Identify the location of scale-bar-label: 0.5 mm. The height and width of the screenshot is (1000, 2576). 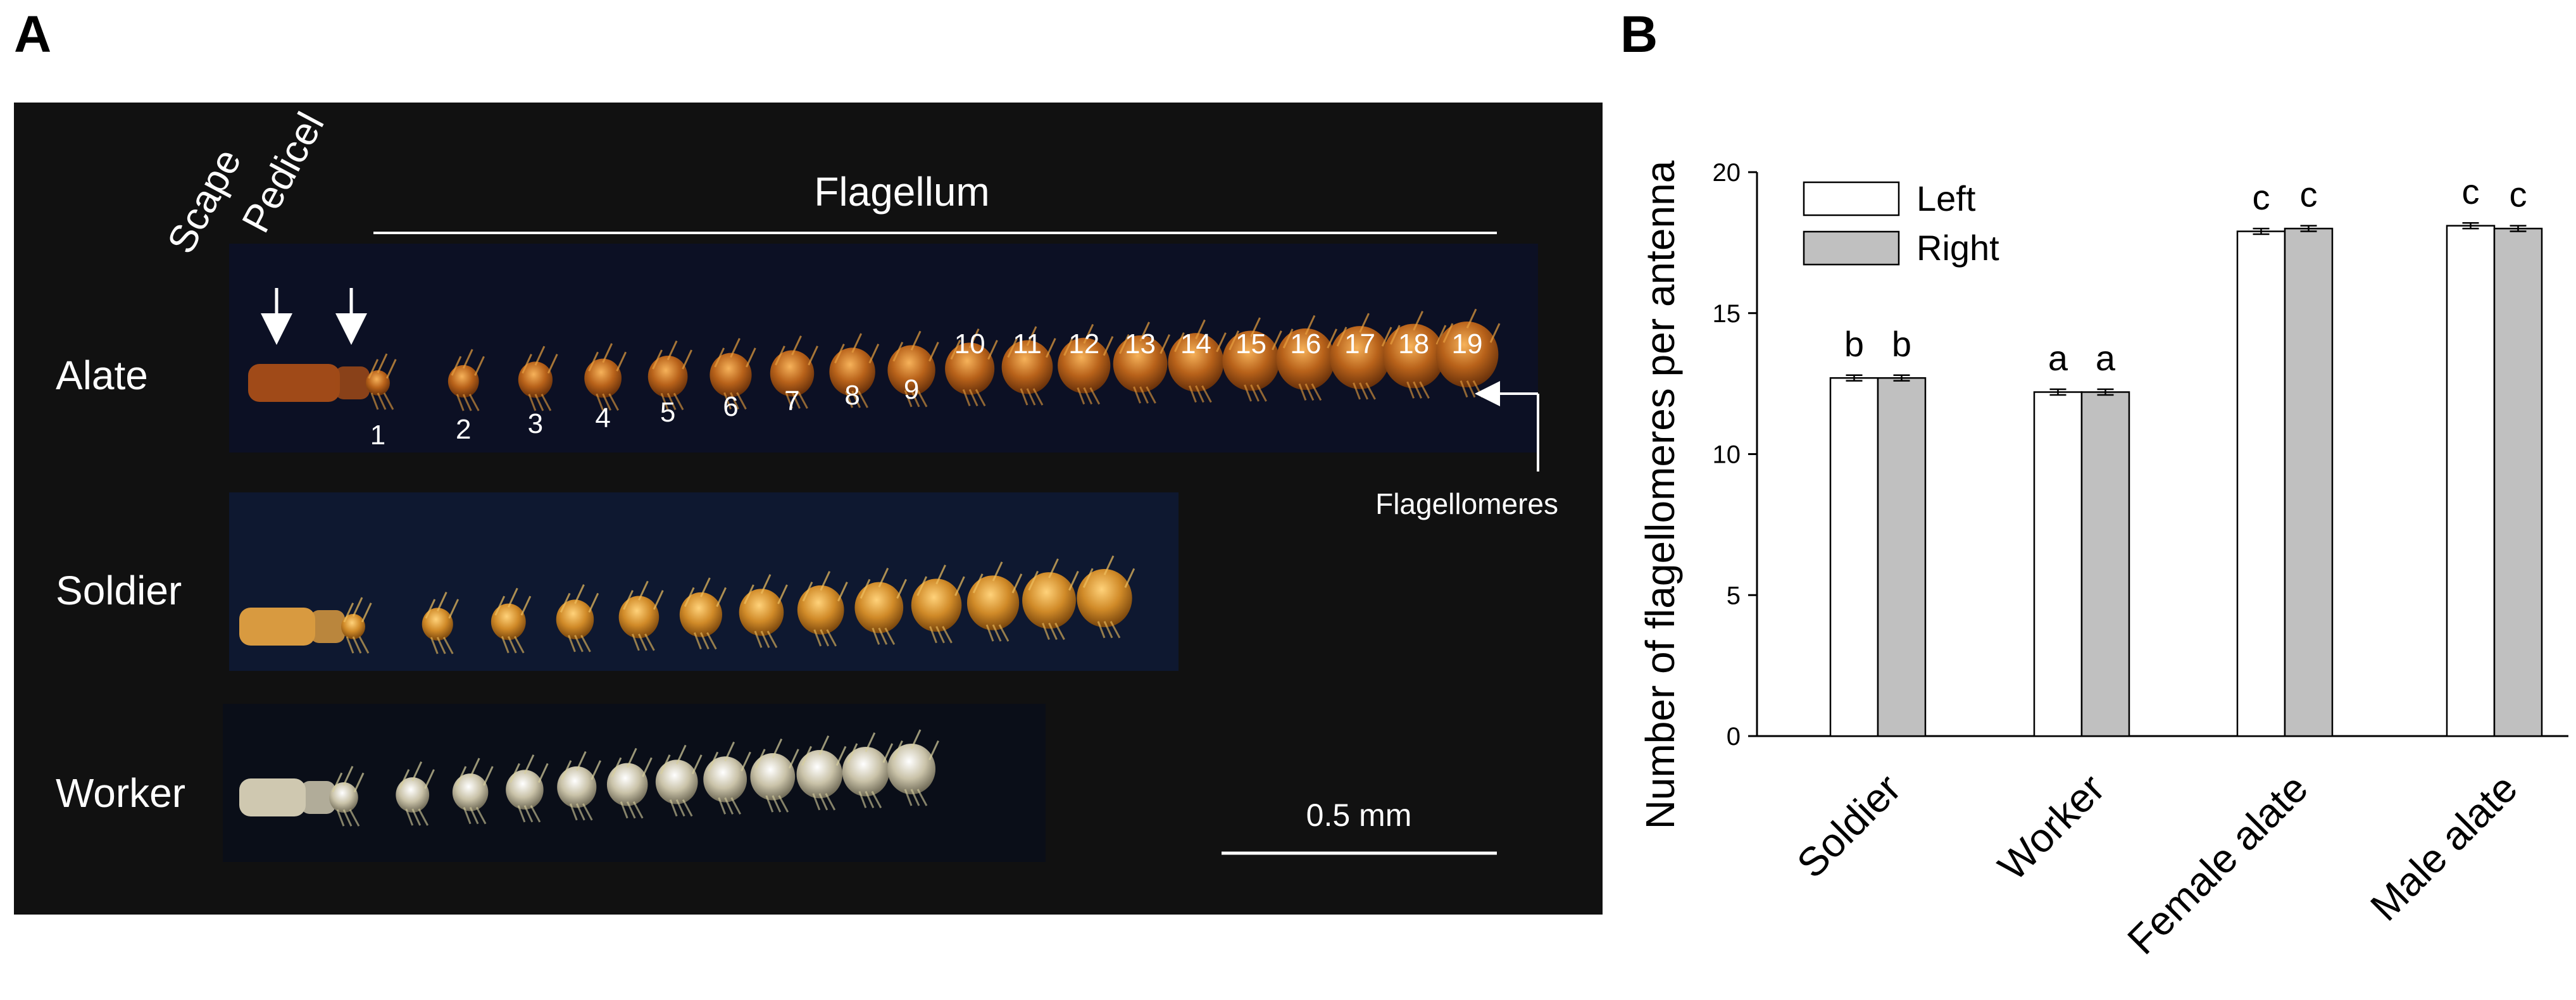
(1359, 815).